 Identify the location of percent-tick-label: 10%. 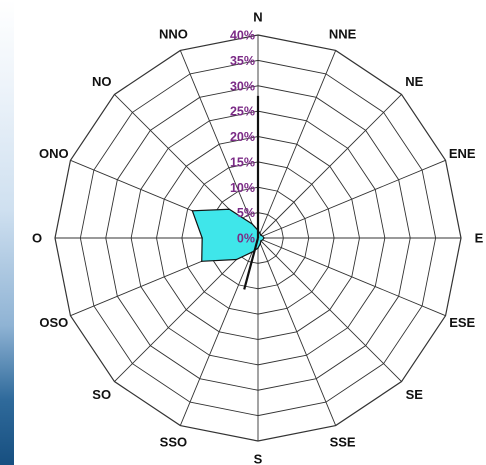
(242, 188).